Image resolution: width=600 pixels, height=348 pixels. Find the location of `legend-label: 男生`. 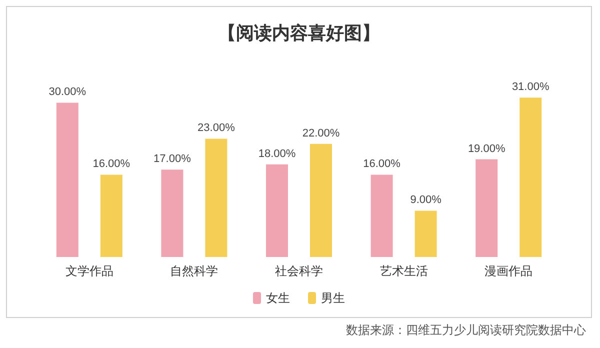

legend-label: 男生 is located at coordinates (333, 298).